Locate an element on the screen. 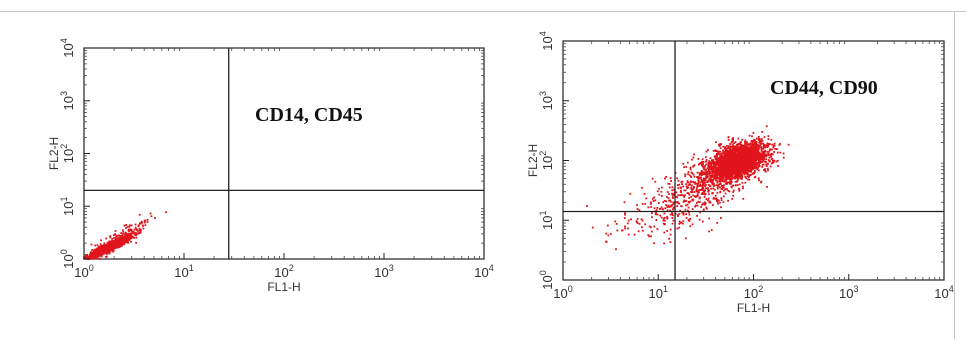 The width and height of the screenshot is (966, 344). marker-annotation: CD14, CD45 is located at coordinates (309, 115).